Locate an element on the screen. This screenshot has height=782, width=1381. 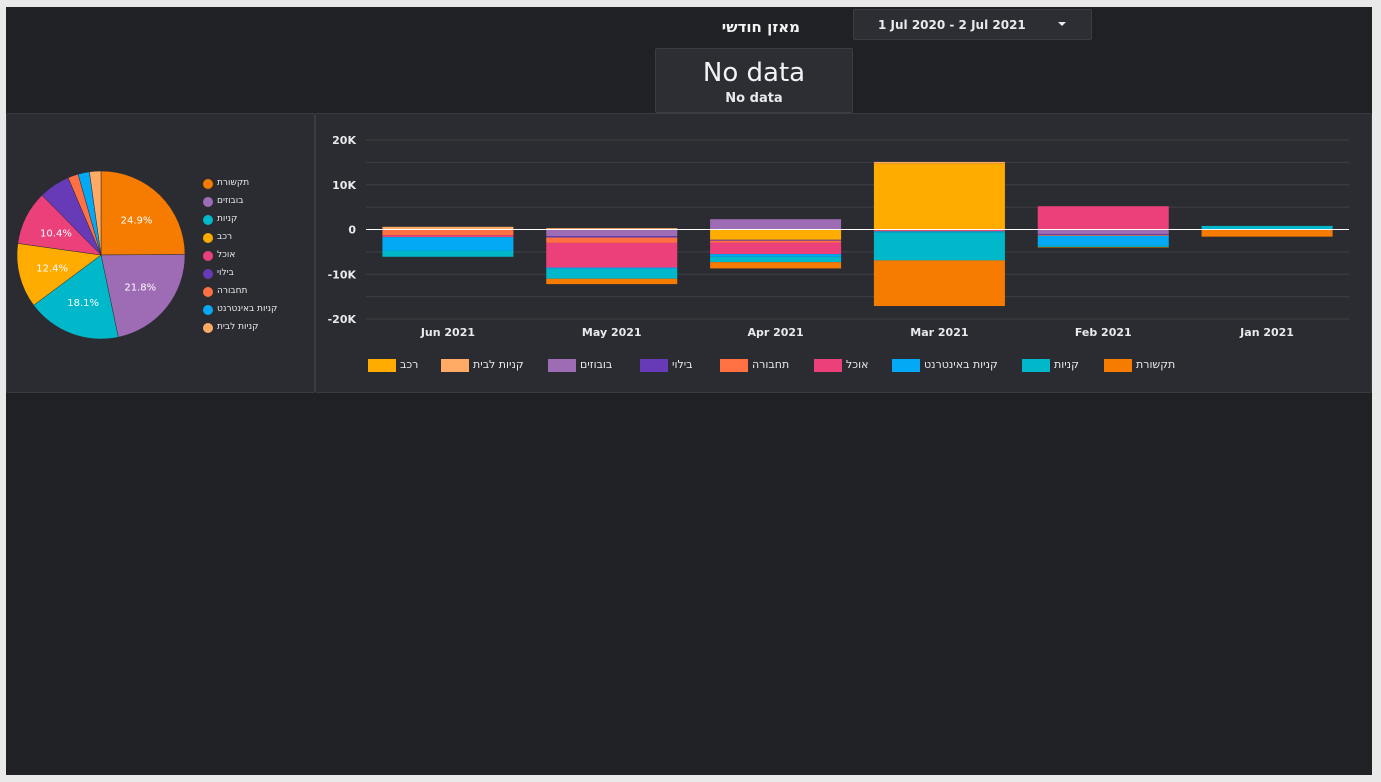
x-tick-label: Apr 2021 is located at coordinates (775, 332).